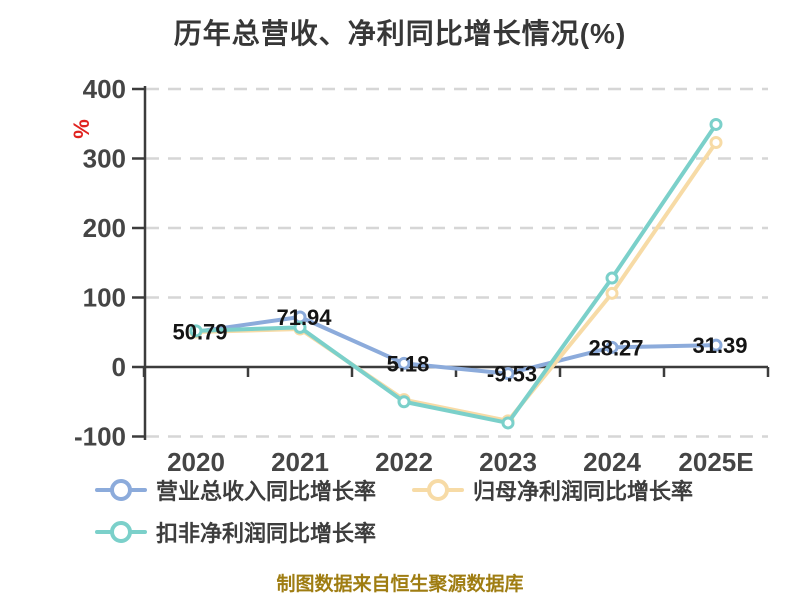 This screenshot has height=600, width=800. What do you see at coordinates (412, 532) in the screenshot?
I see `legend-row-2: 扣非净利润同比增长率` at bounding box center [412, 532].